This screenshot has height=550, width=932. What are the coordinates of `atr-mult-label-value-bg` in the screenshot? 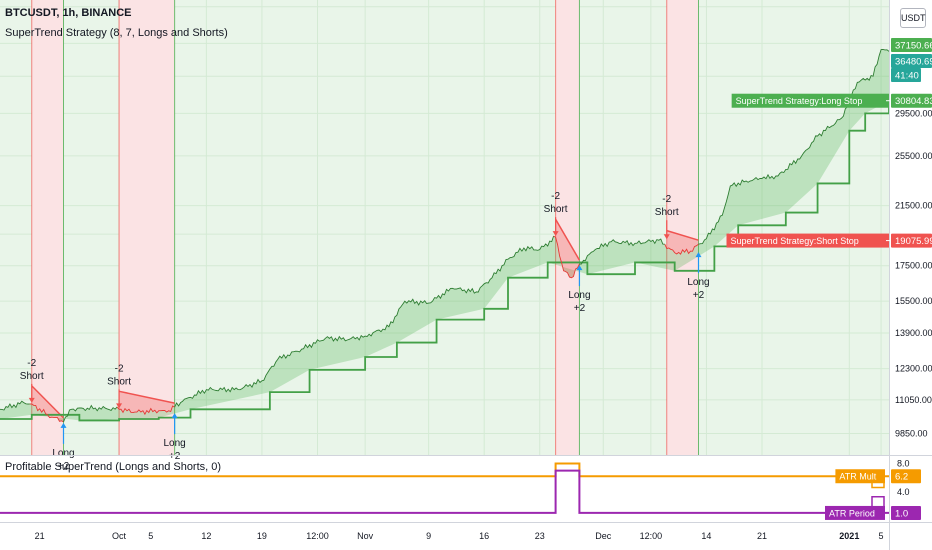 It's located at (906, 476).